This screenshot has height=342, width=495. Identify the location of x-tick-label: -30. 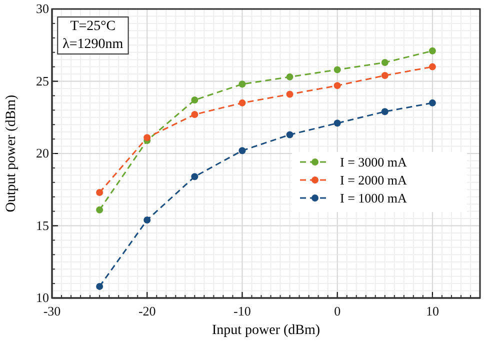
(52, 310).